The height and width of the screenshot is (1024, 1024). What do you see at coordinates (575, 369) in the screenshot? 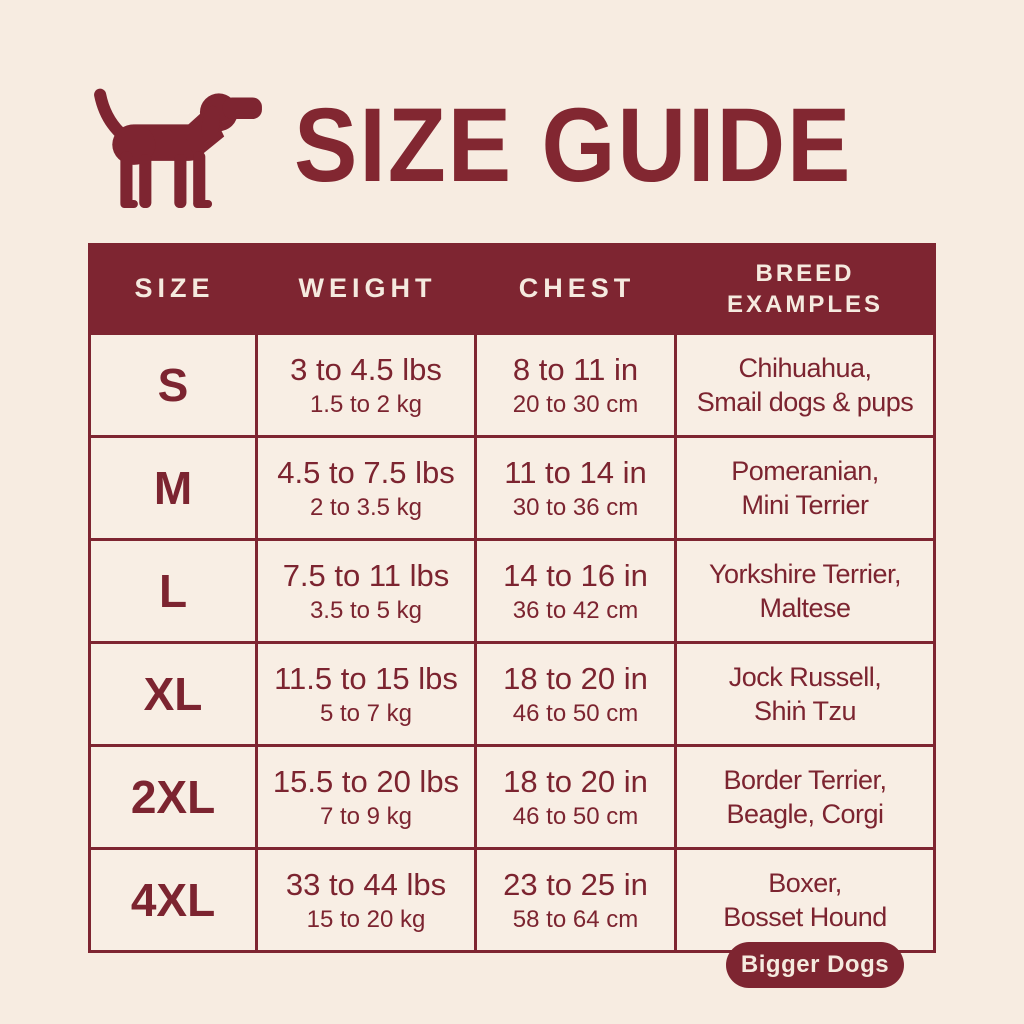
I see `chest-range-in: 8 to 11 in` at bounding box center [575, 369].